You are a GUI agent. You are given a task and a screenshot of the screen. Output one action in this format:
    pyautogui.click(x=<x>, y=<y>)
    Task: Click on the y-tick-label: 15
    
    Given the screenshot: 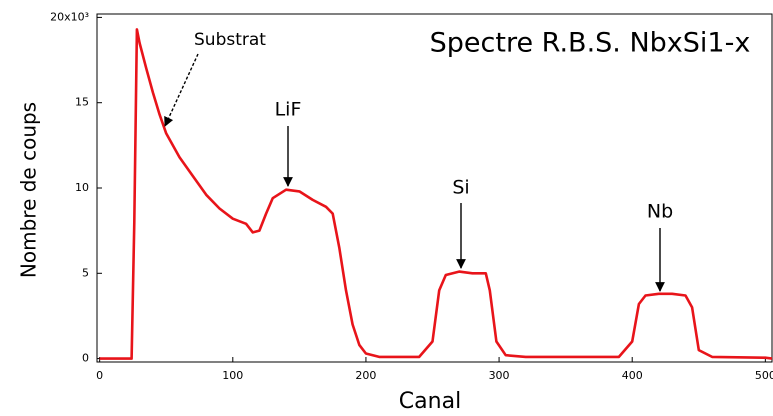 What is the action you would take?
    pyautogui.click(x=82, y=102)
    